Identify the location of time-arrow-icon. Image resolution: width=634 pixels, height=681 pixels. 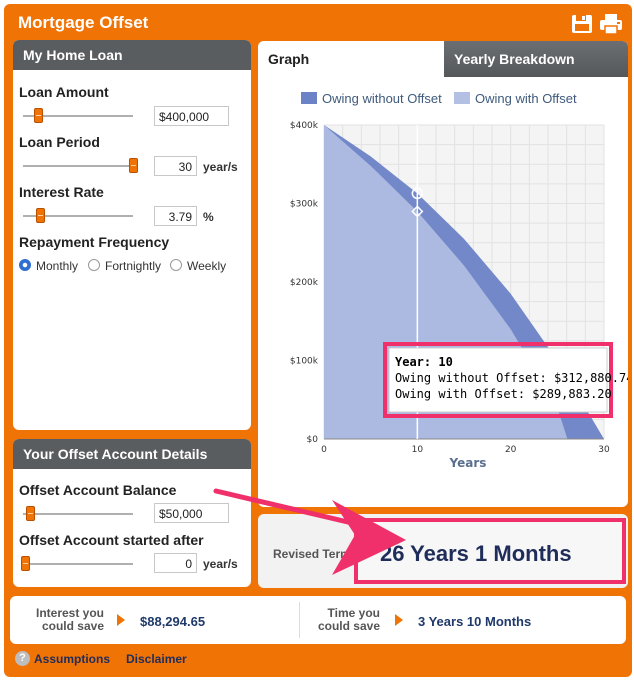
(399, 620).